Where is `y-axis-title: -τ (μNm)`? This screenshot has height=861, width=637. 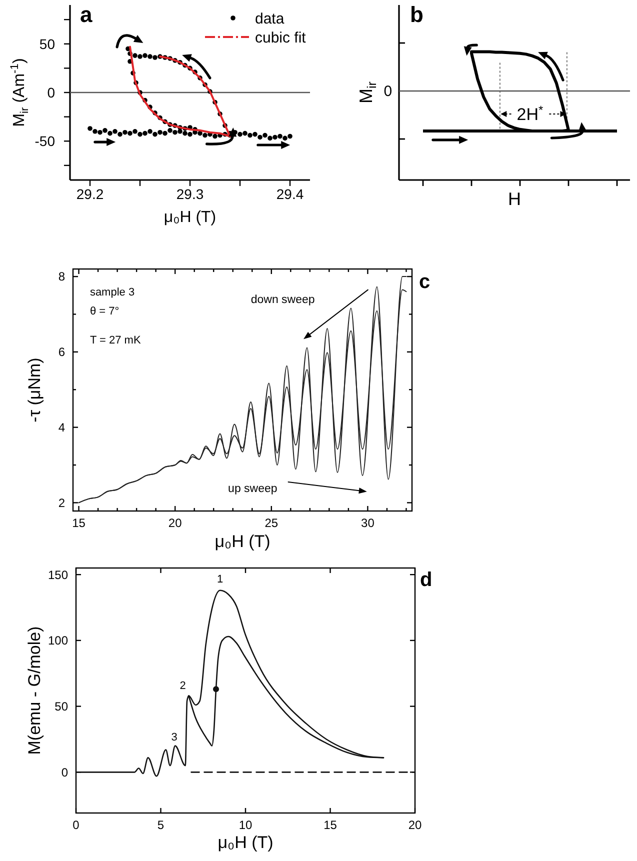
y-axis-title: -τ (μNm) is located at coordinates (34, 390).